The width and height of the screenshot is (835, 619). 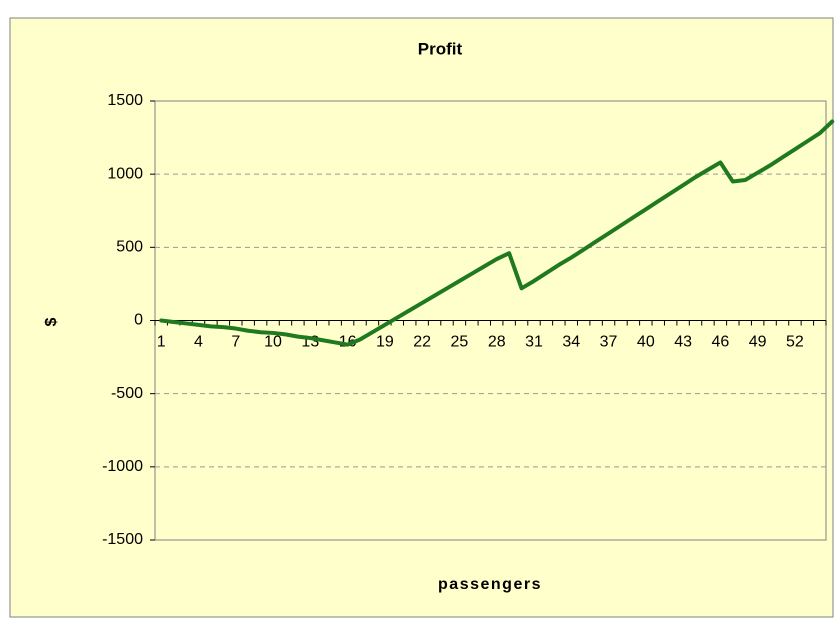 I want to click on x-tick-label: 10, so click(x=273, y=342).